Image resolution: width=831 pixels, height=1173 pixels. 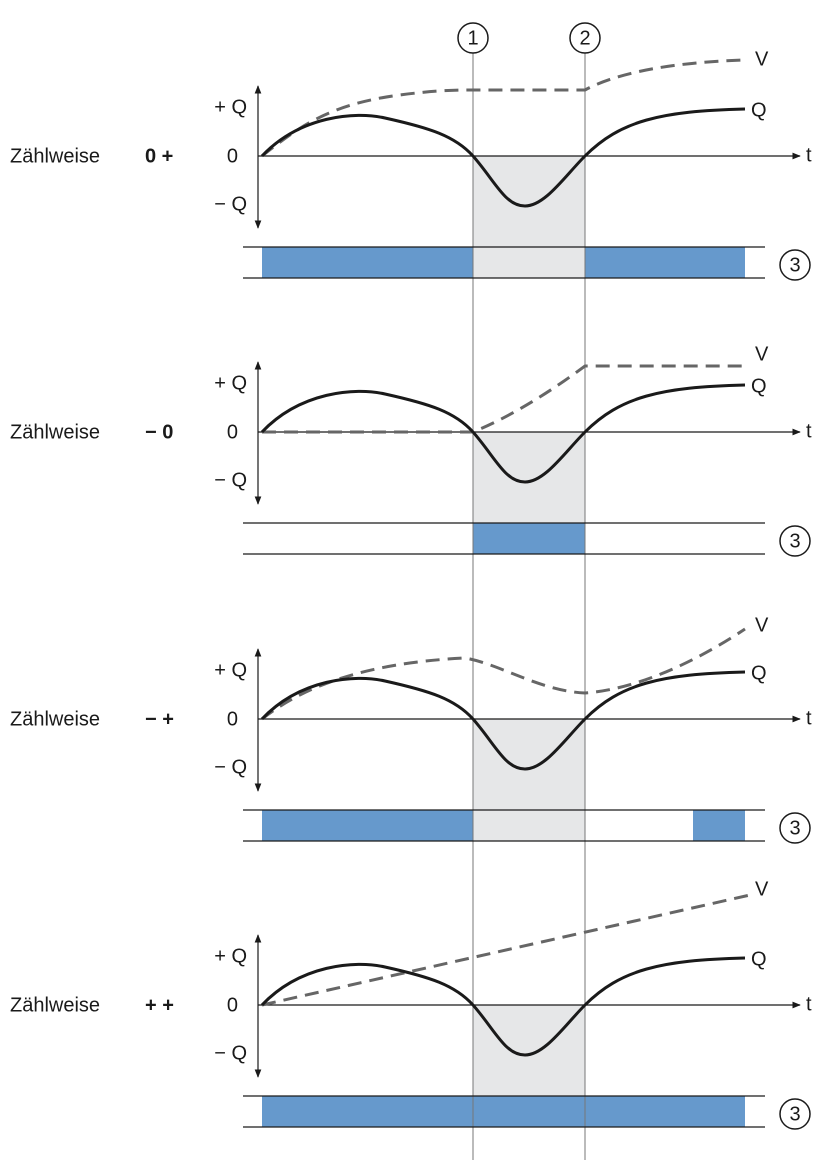 What do you see at coordinates (159, 432) in the screenshot?
I see `mode-symbol: − 0` at bounding box center [159, 432].